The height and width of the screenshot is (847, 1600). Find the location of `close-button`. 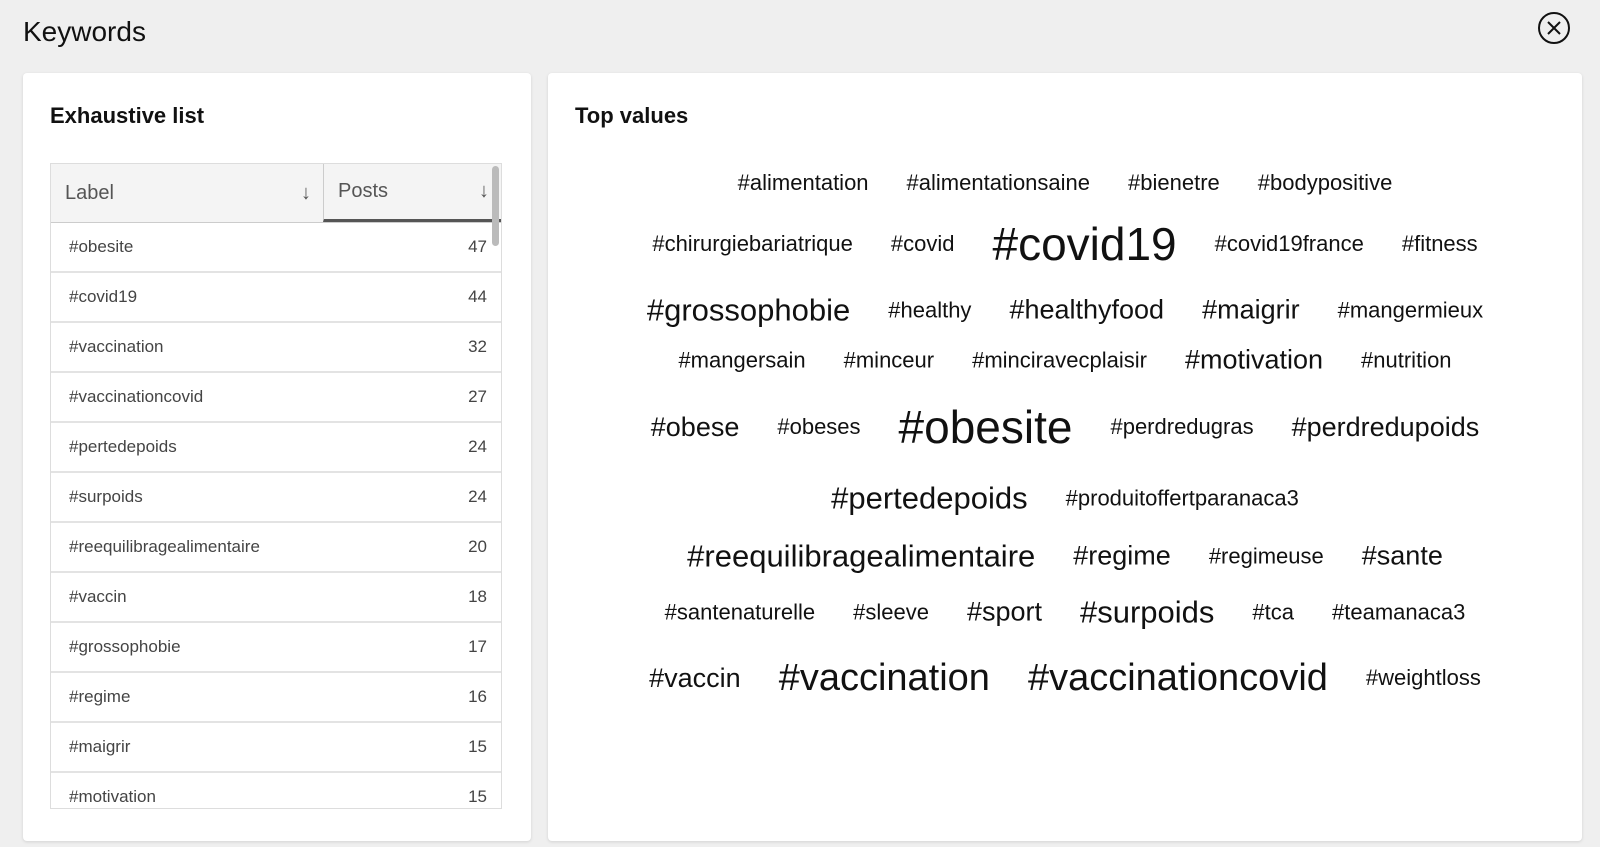

close-button is located at coordinates (1554, 28).